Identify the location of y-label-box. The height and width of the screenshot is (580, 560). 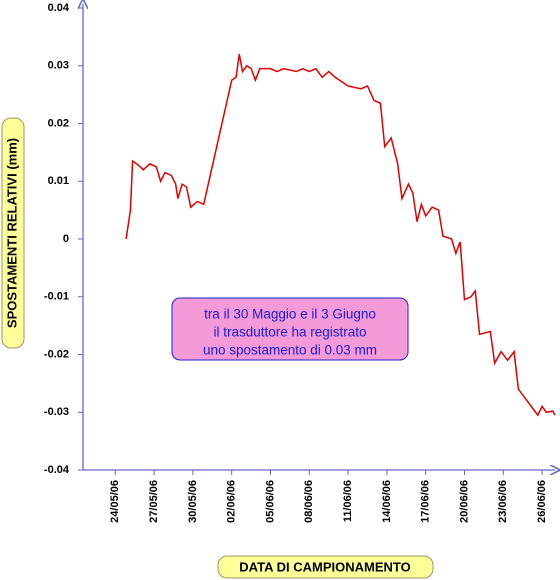
(13, 233).